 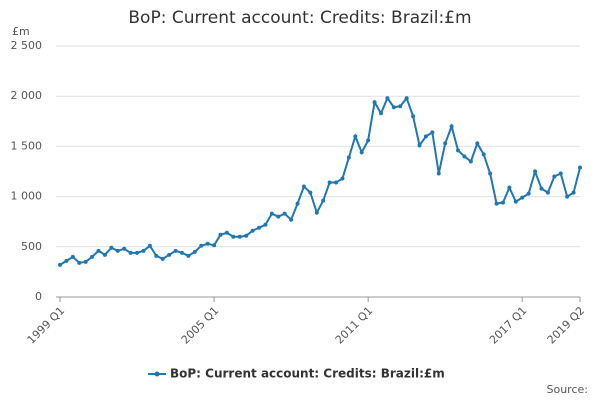 What do you see at coordinates (200, 325) in the screenshot?
I see `x-tick-label: 2005 Q1` at bounding box center [200, 325].